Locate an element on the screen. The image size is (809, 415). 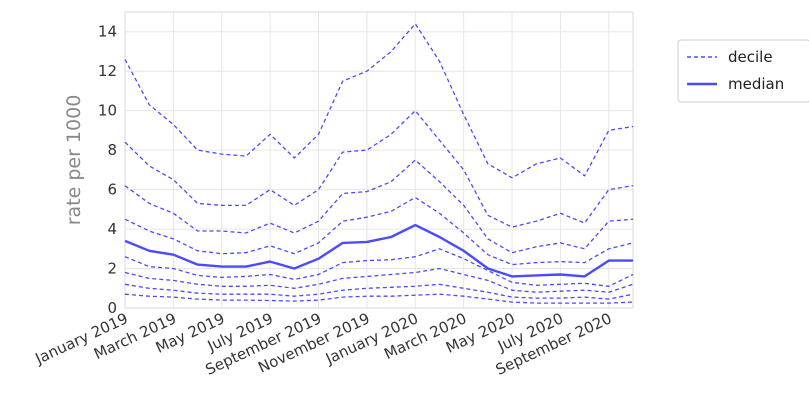
y-tick-label: 6 is located at coordinates (112, 190).